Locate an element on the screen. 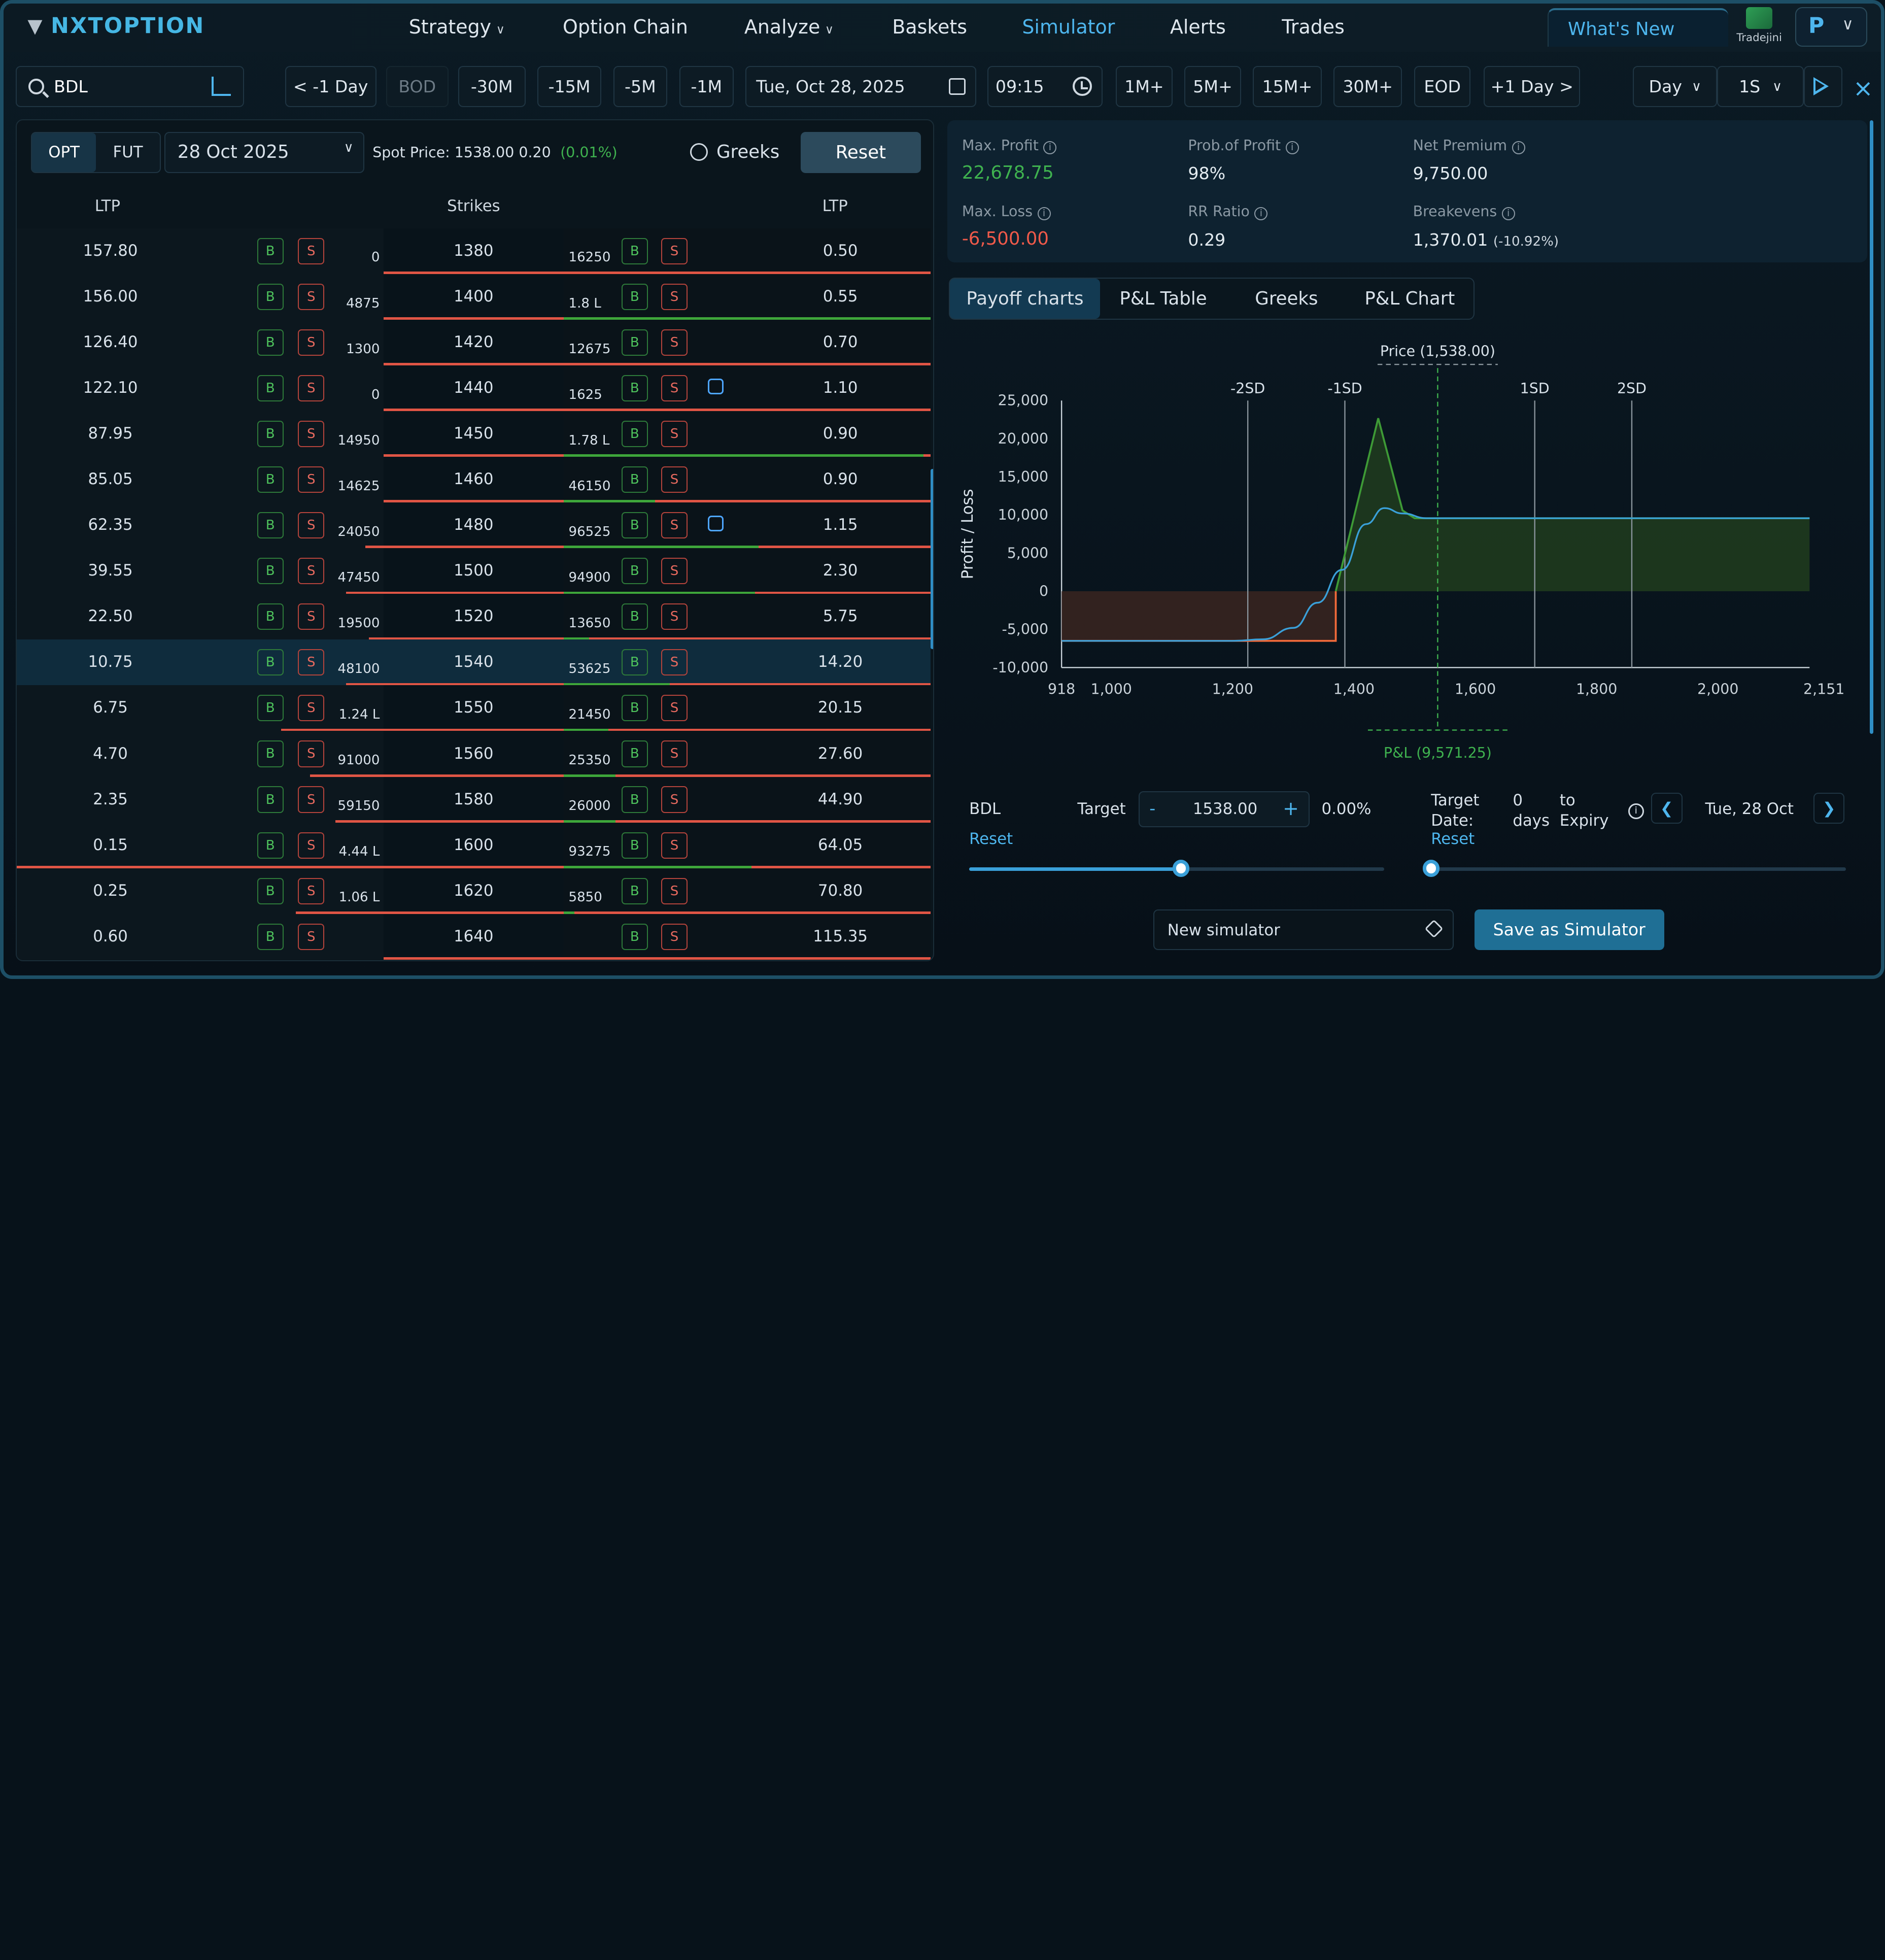  table-row: 126.40 B S 1300 1420 12675 B S 0.70 is located at coordinates (473, 342).